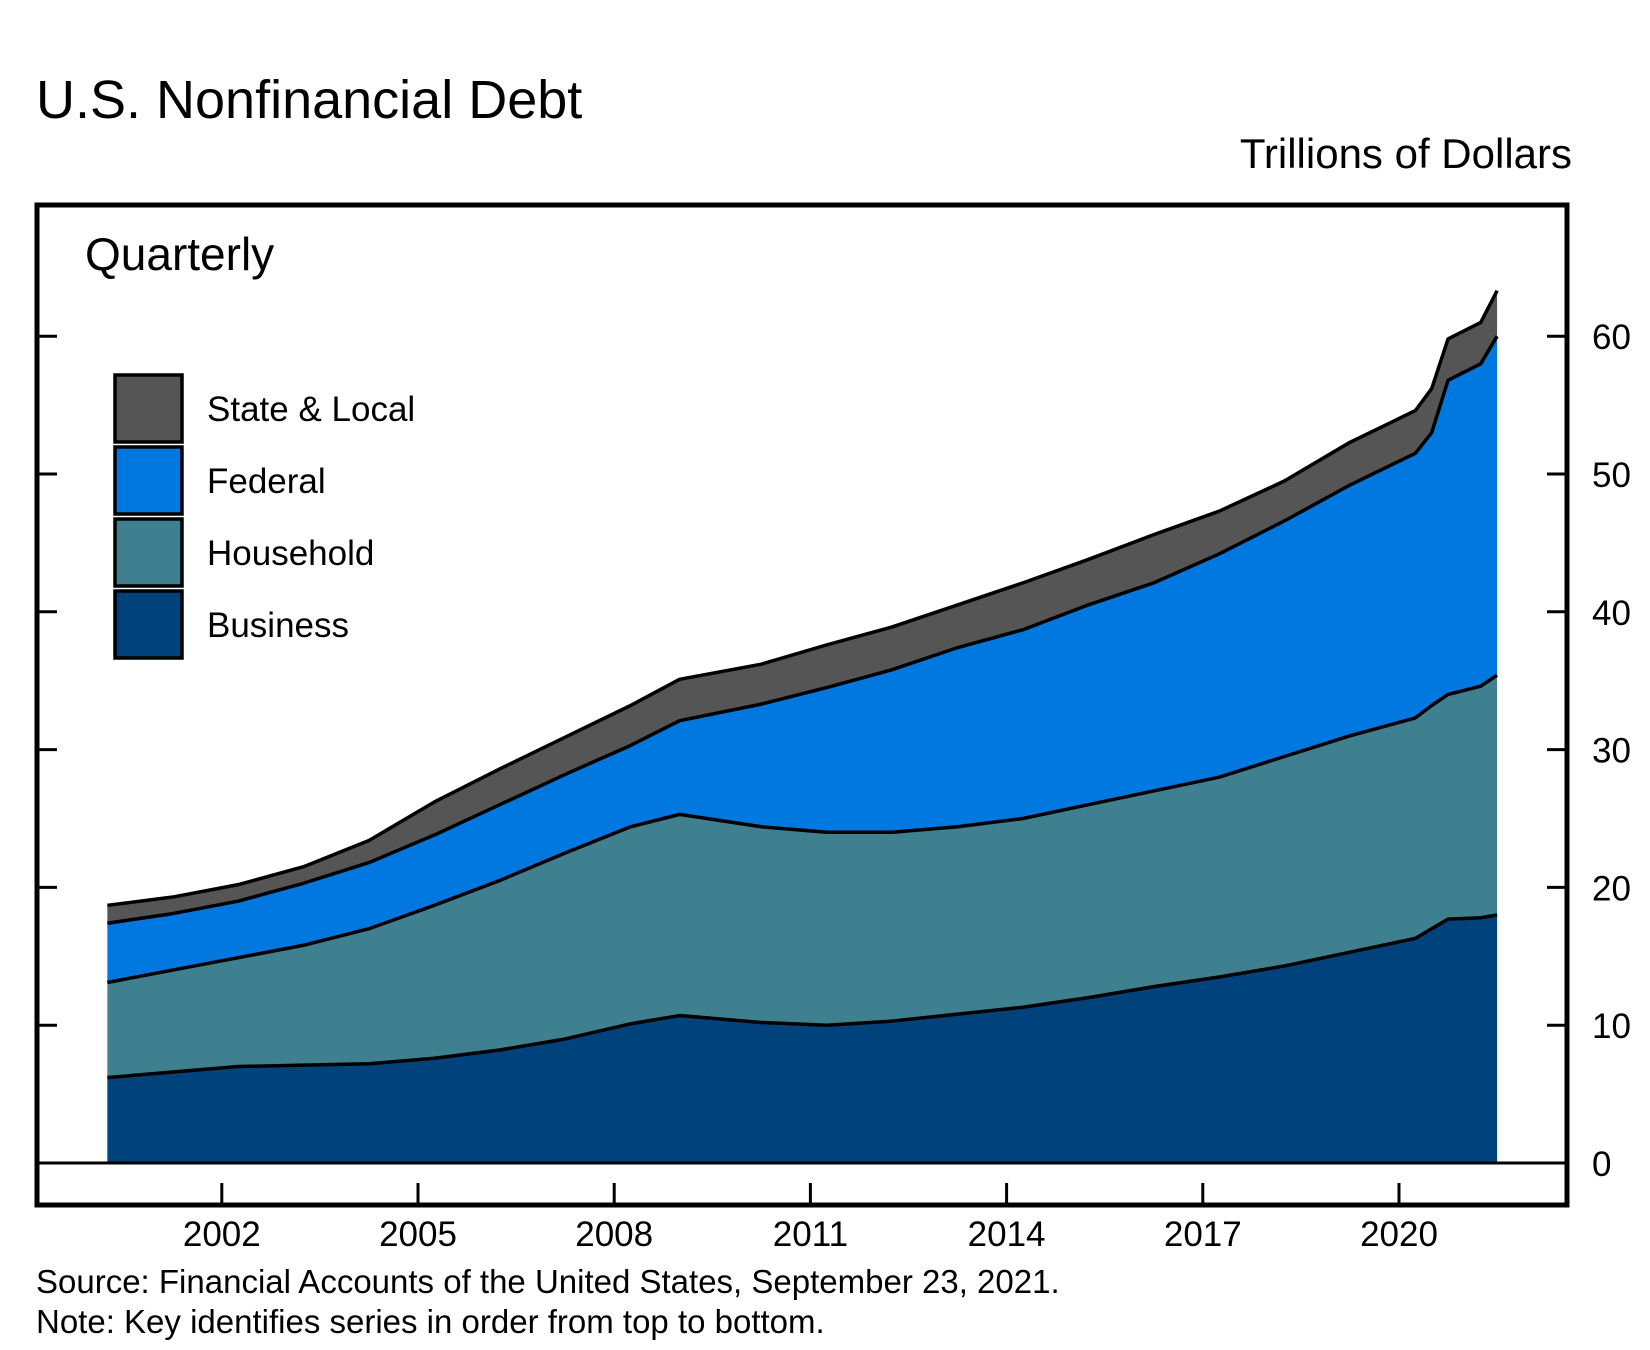 The width and height of the screenshot is (1650, 1350). I want to click on legend-item: Federal, so click(219, 480).